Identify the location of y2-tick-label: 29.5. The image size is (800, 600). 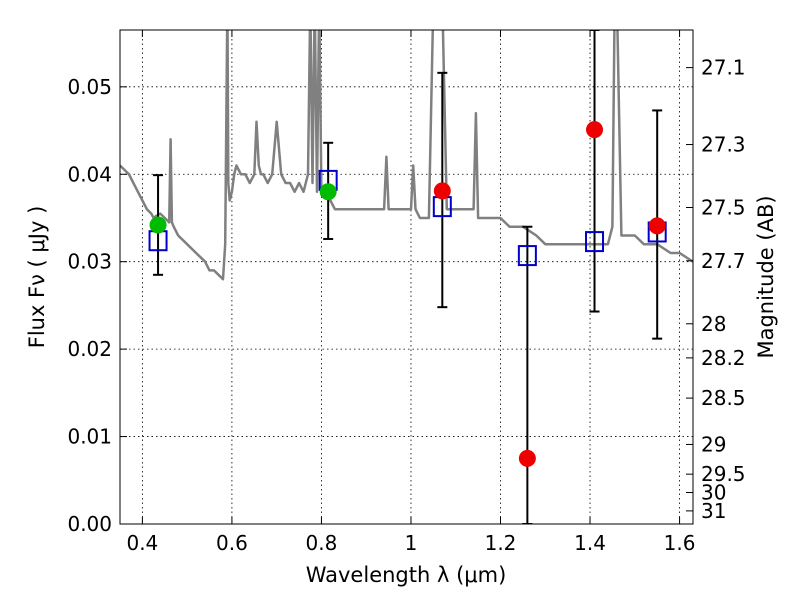
(723, 474).